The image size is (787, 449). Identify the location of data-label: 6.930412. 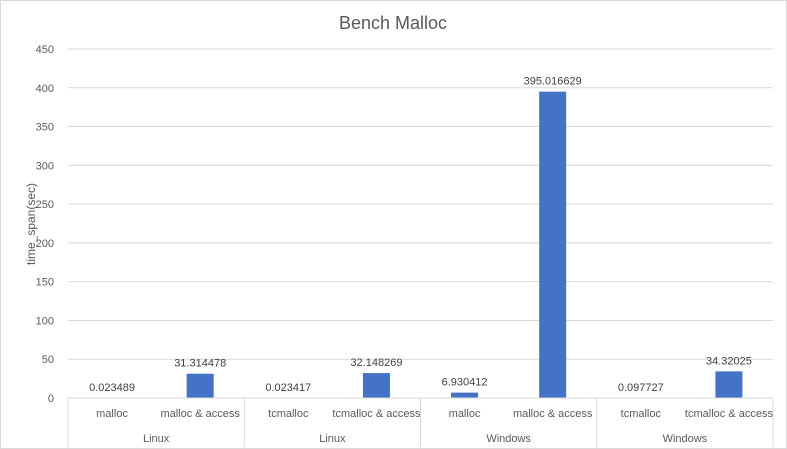
(465, 383).